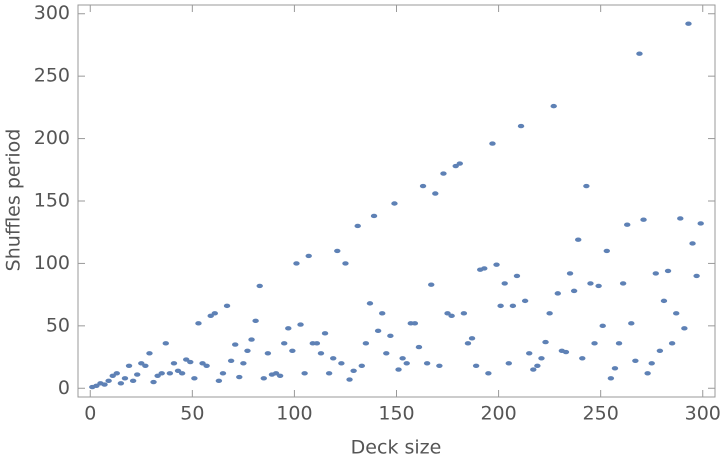 The width and height of the screenshot is (720, 460). What do you see at coordinates (52, 13) in the screenshot?
I see `y-tick-label: 300` at bounding box center [52, 13].